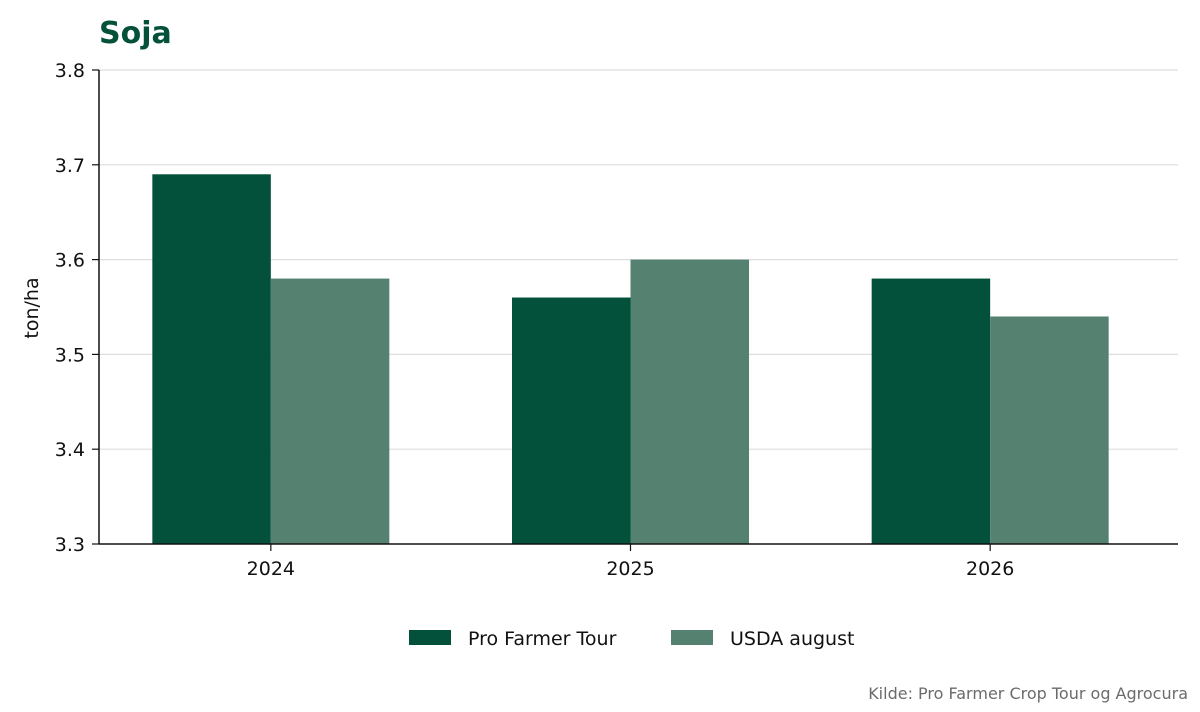 This screenshot has height=712, width=1200. What do you see at coordinates (70, 450) in the screenshot?
I see `y-tick-label: 3.4` at bounding box center [70, 450].